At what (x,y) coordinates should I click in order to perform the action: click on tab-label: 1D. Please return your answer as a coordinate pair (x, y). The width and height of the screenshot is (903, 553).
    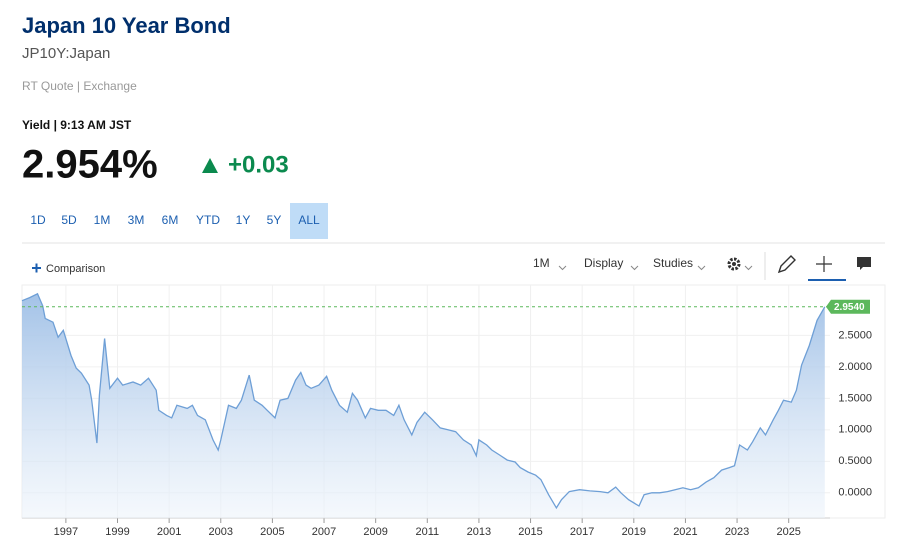
    Looking at the image, I should click on (38, 220).